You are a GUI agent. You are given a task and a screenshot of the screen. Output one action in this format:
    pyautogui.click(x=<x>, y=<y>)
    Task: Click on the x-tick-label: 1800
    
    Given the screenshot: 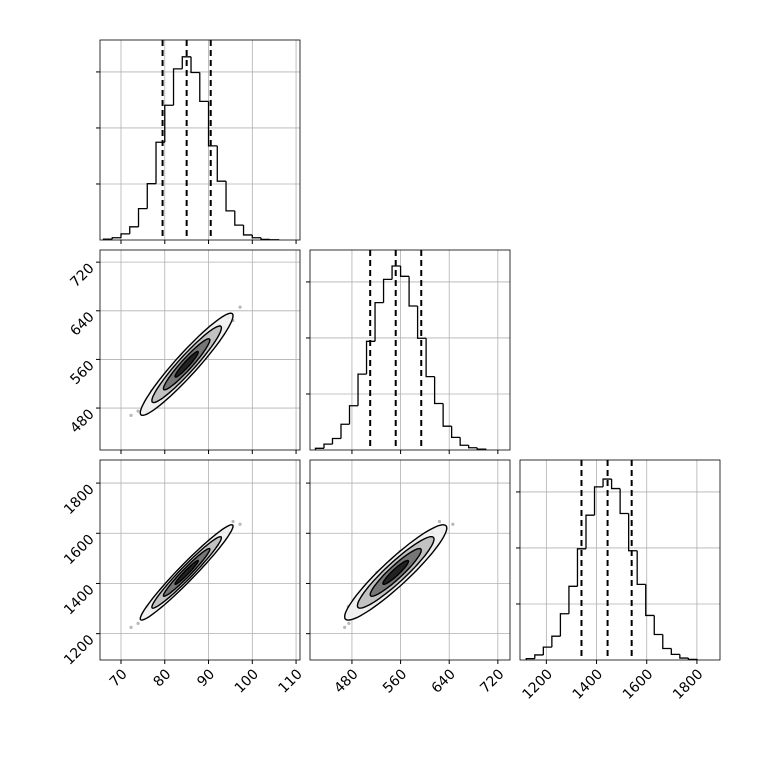 What is the action you would take?
    pyautogui.click(x=688, y=684)
    